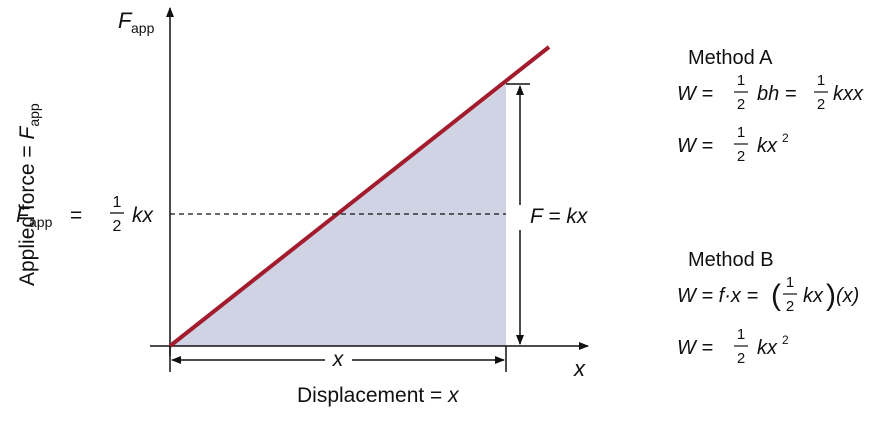  Describe the element at coordinates (29, 194) in the screenshot. I see `y-axis-title: Applied force = Fapp` at that location.